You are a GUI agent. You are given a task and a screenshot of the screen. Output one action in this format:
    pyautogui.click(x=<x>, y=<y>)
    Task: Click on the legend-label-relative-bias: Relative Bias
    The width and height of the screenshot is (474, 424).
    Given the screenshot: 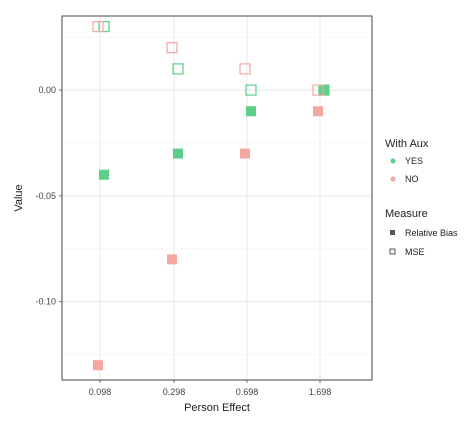 What is the action you would take?
    pyautogui.click(x=431, y=233)
    